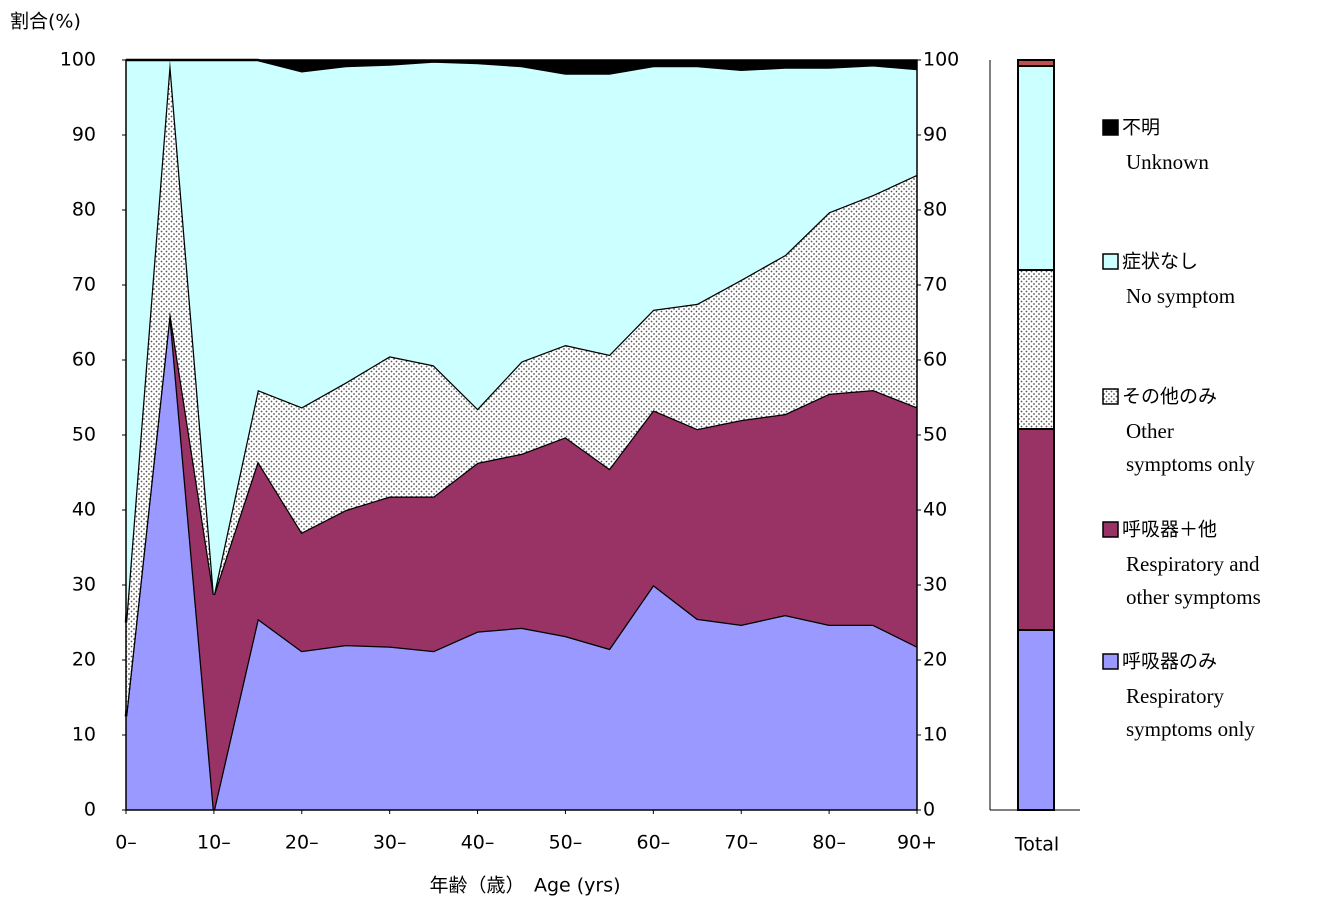 Image resolution: width=1329 pixels, height=906 pixels. What do you see at coordinates (84, 435) in the screenshot?
I see `y-tick-label: 50` at bounding box center [84, 435].